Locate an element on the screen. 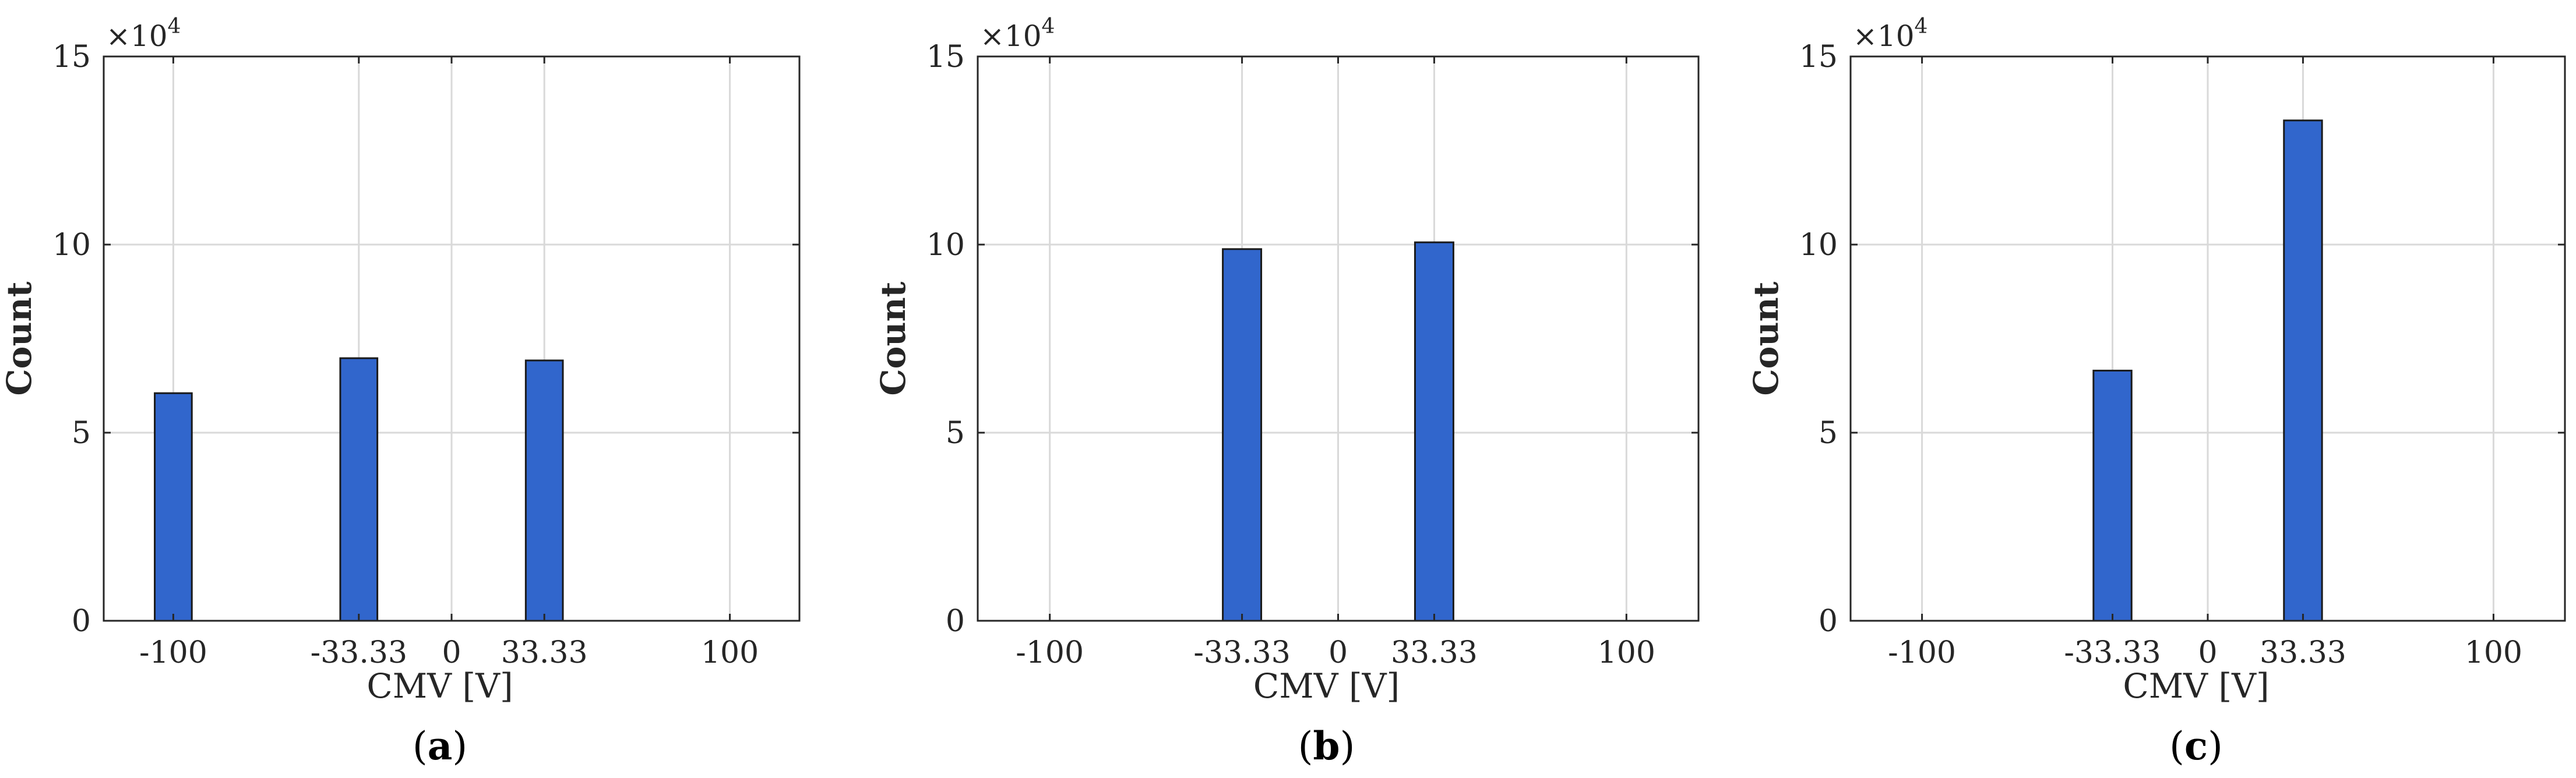  panel-caption: (c) is located at coordinates (2196, 746).